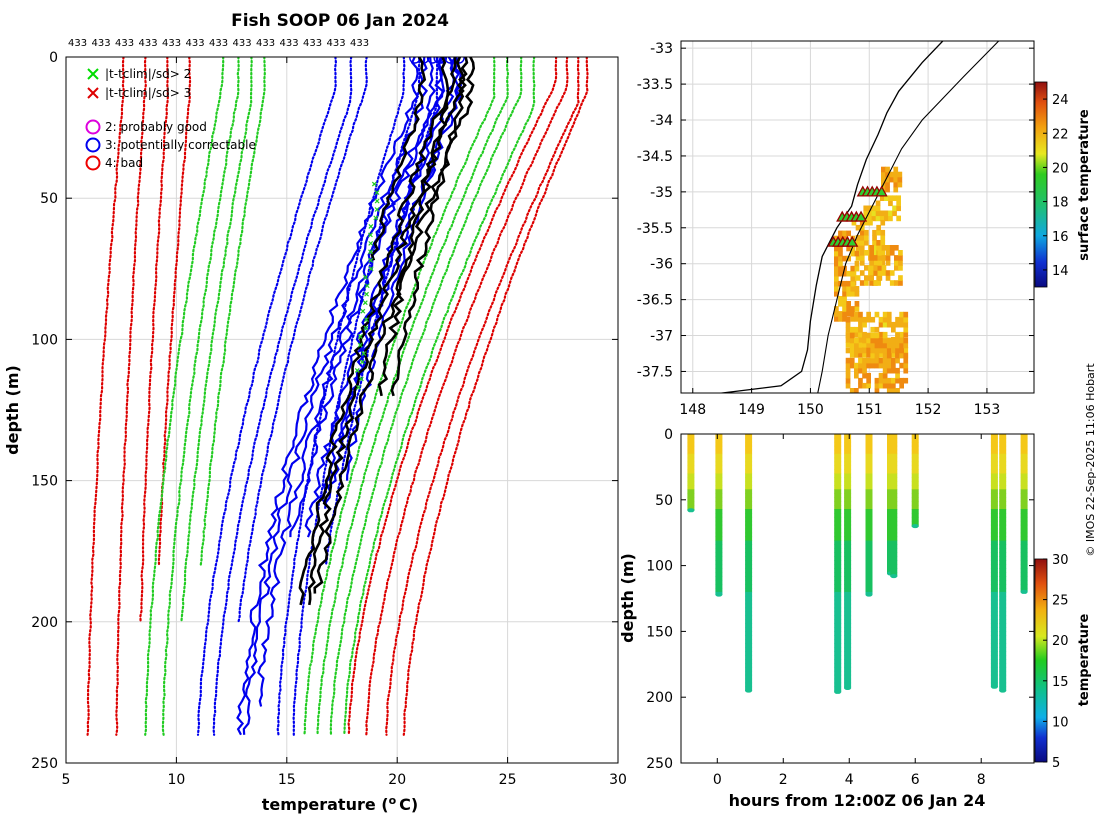 This screenshot has width=1100, height=820. I want to click on lat-tick-label: -35, so click(661, 193).